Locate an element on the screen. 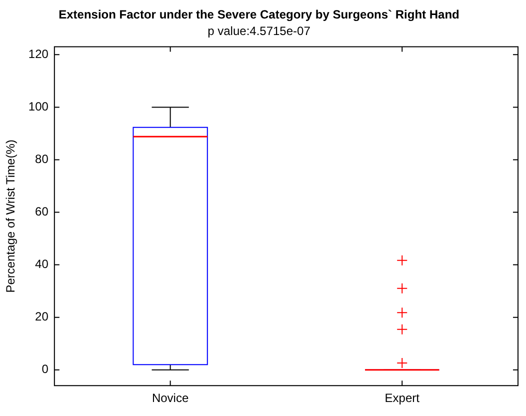 This screenshot has width=526, height=416. y-tick-label: 120 is located at coordinates (38, 53).